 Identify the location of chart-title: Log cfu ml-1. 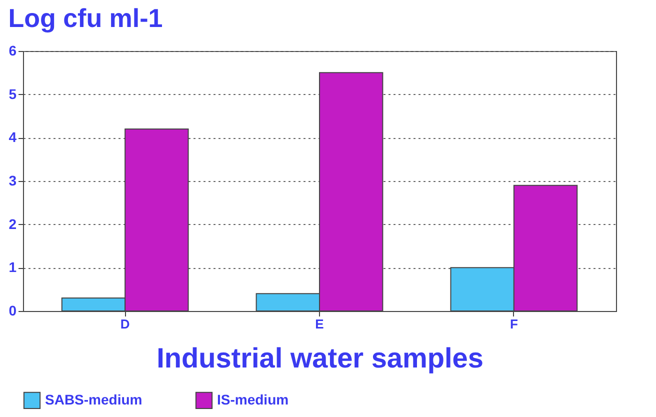
(85, 18).